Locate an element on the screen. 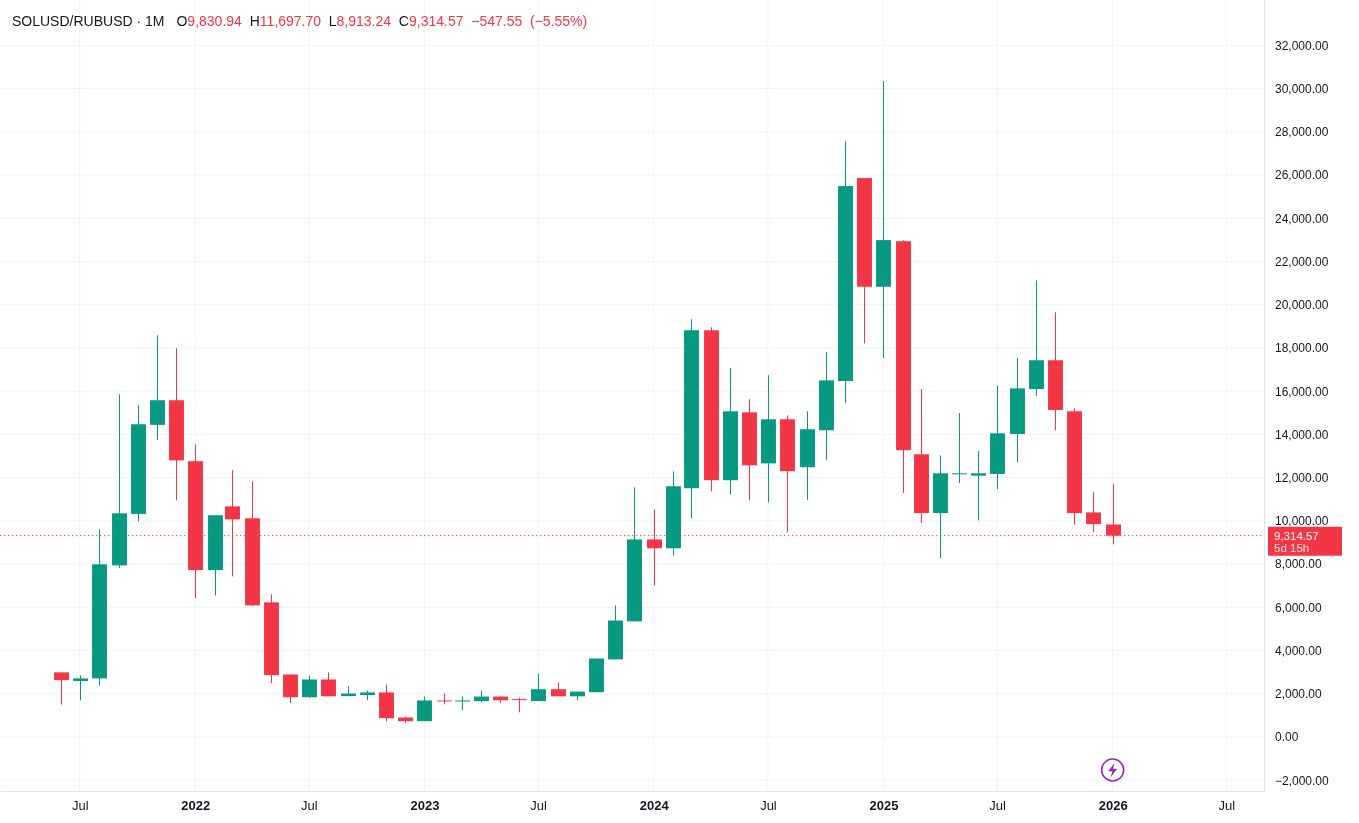 The height and width of the screenshot is (823, 1359). y-tick-label: 18,000.00 is located at coordinates (1302, 348).